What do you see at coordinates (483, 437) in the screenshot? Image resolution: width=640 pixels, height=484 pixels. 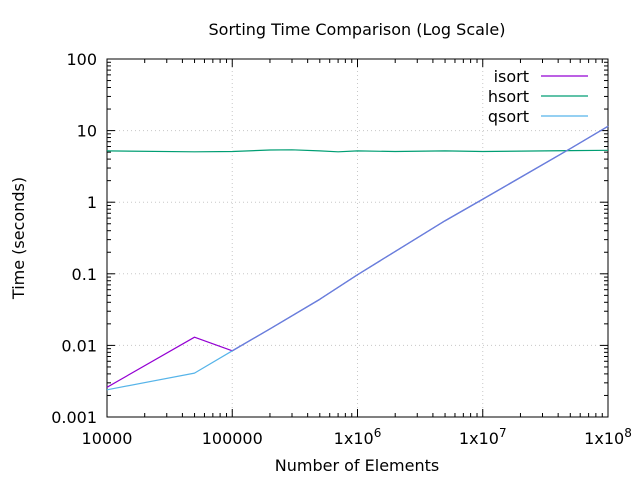 I see `x-tick-label-1x10-7: 1x10⁷` at bounding box center [483, 437].